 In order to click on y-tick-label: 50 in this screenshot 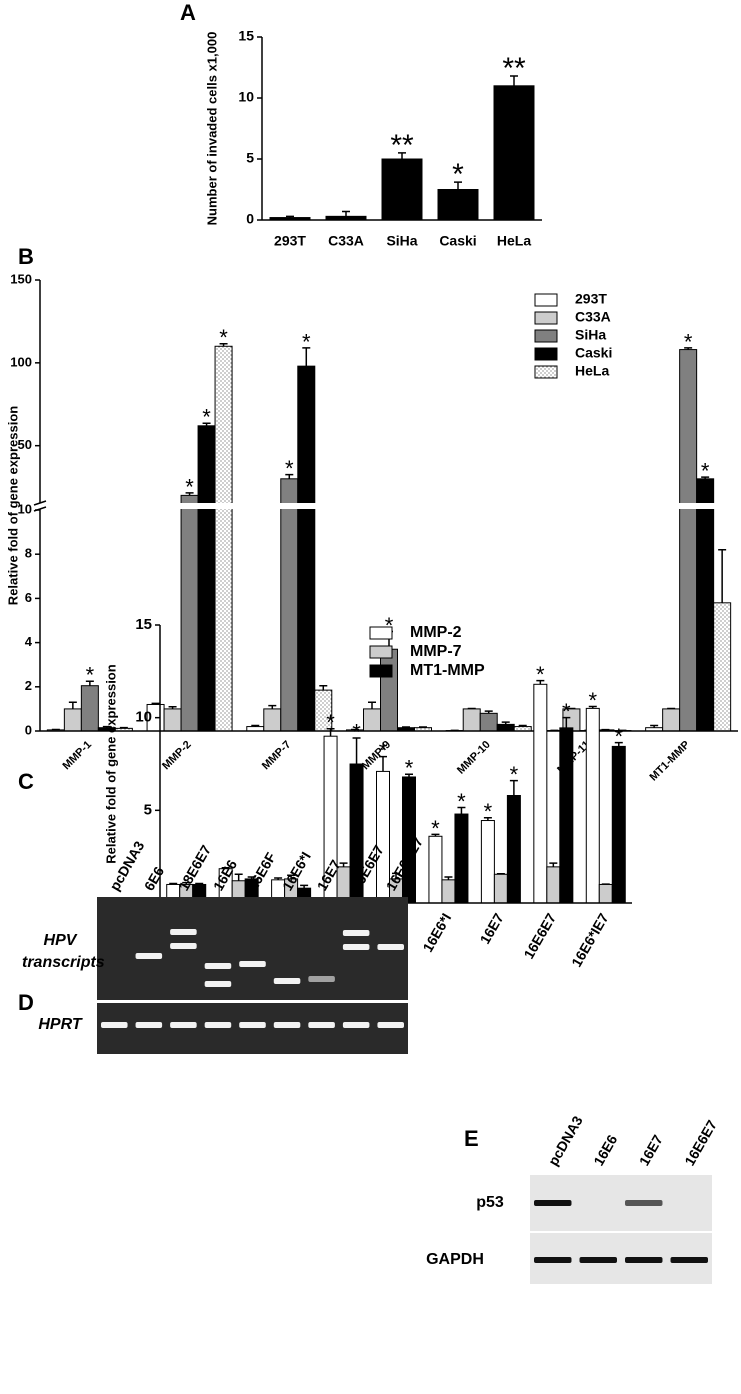, I will do `click(25, 444)`.